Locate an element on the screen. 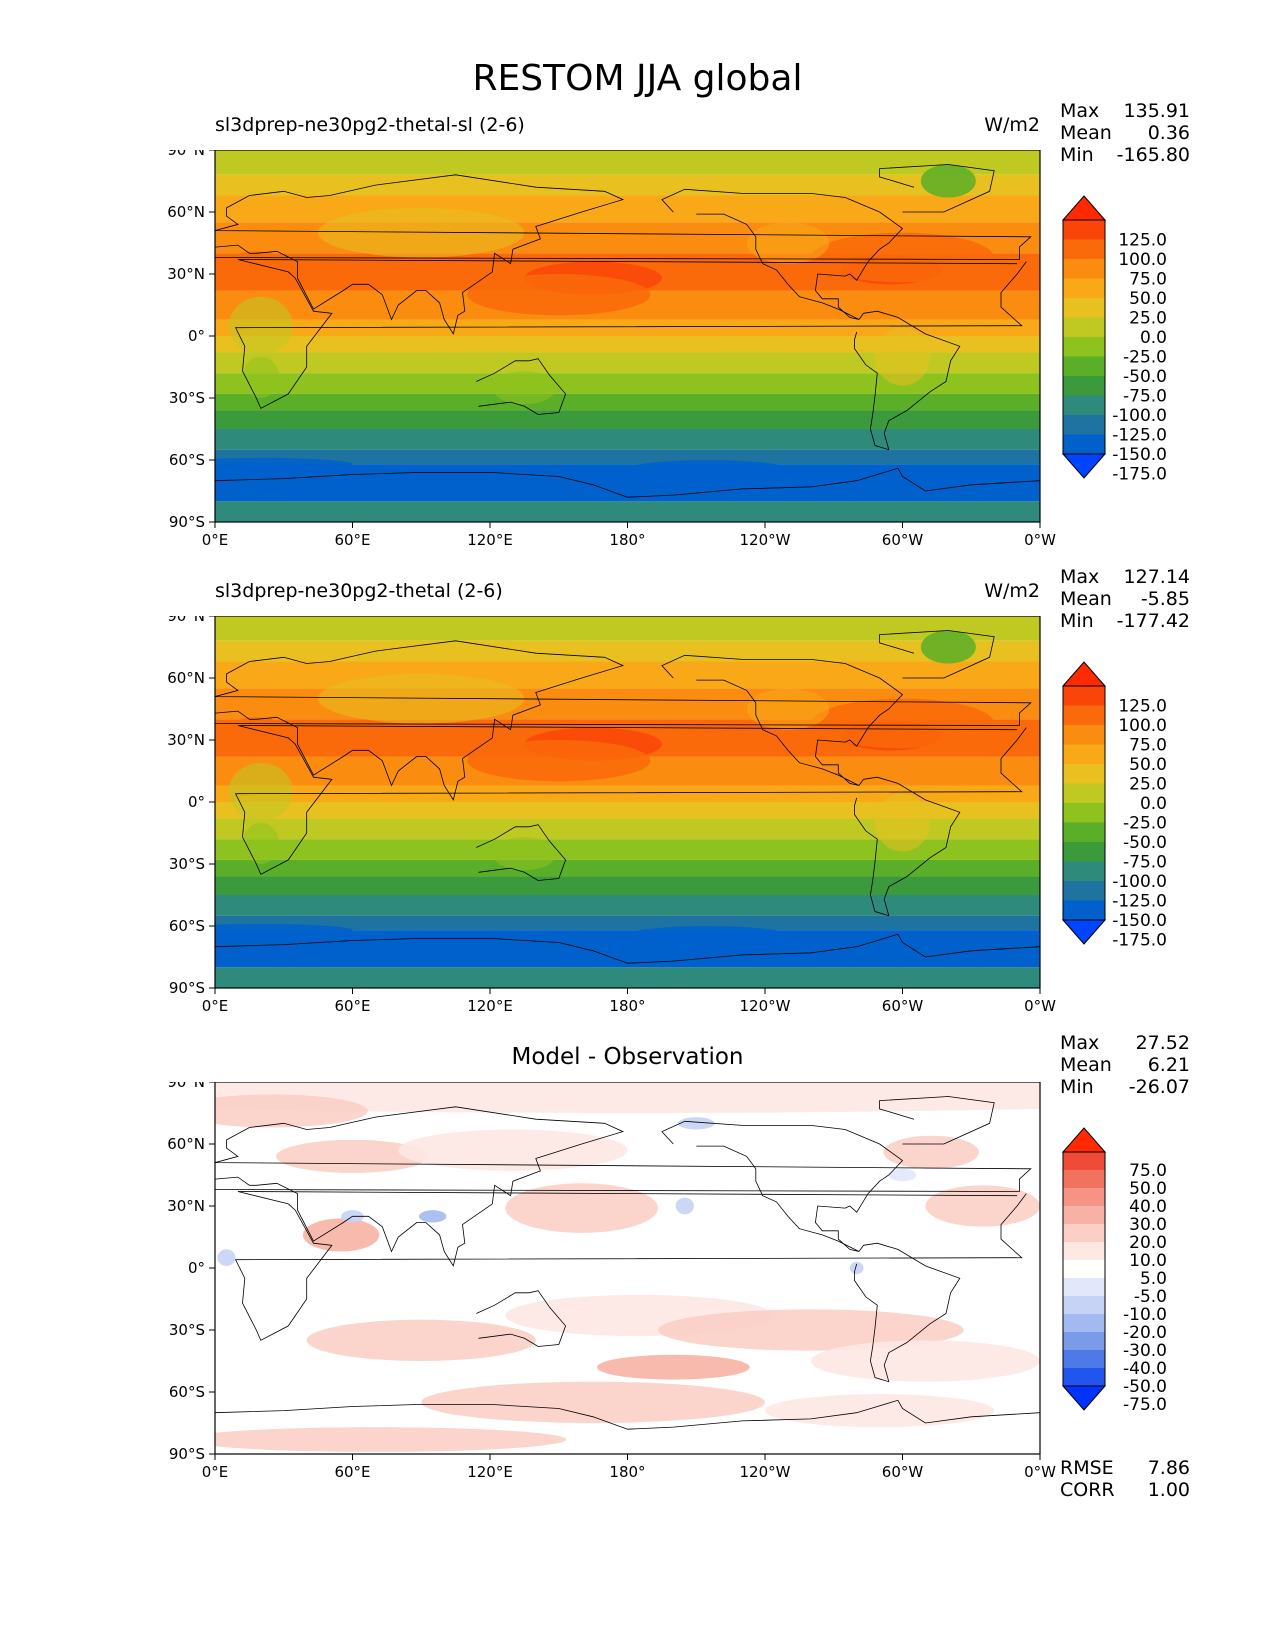  colorbar-extend-top is located at coordinates (1084, 1140).